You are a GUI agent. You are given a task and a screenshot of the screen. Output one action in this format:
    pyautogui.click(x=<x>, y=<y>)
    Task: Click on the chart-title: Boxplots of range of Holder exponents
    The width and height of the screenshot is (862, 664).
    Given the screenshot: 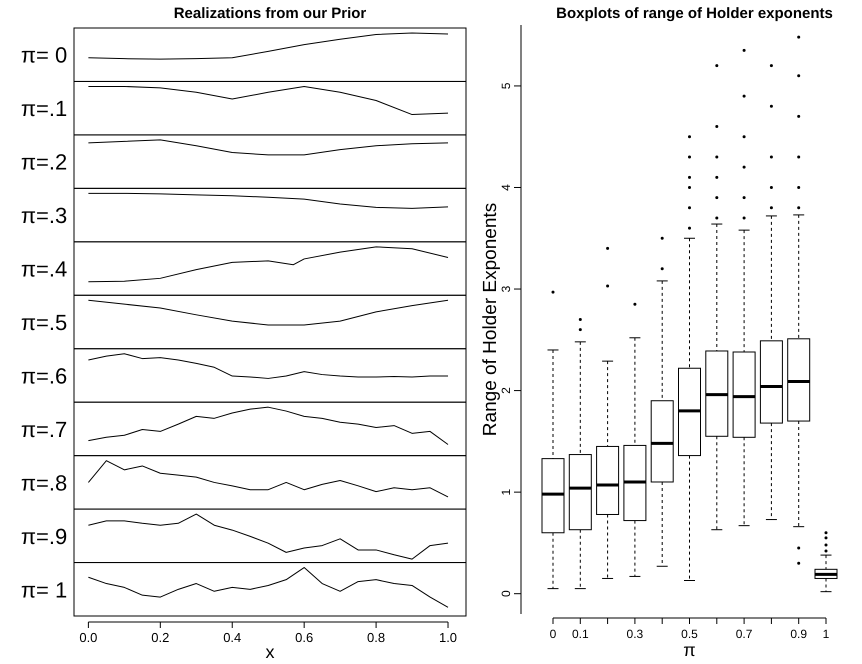 What is the action you would take?
    pyautogui.click(x=694, y=13)
    